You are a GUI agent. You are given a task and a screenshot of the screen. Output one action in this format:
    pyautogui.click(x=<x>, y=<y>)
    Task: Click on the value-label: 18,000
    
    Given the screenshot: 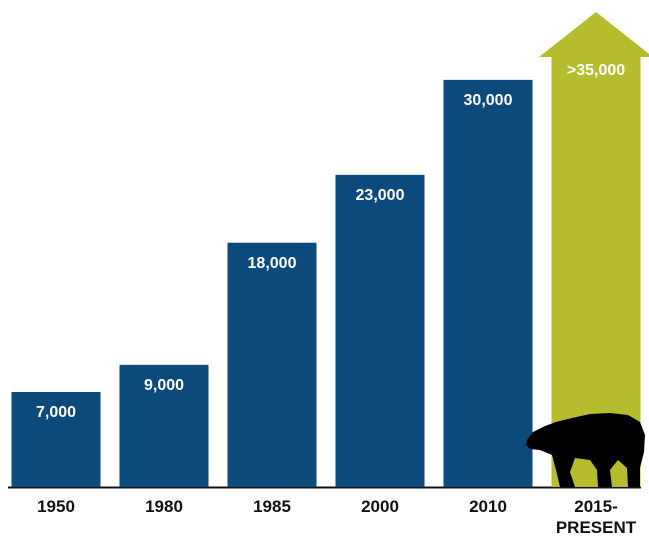 What is the action you would take?
    pyautogui.click(x=272, y=263)
    